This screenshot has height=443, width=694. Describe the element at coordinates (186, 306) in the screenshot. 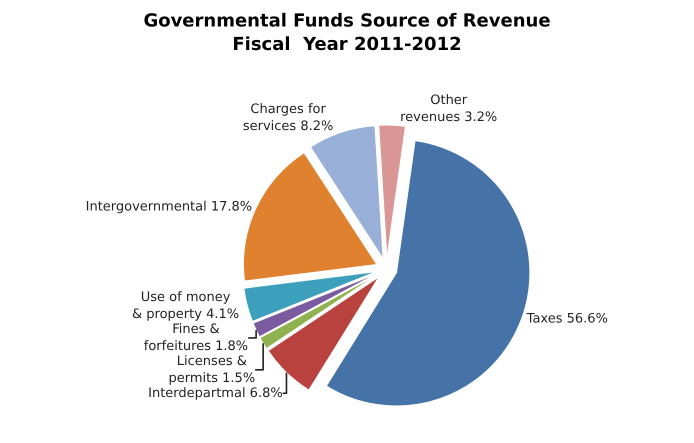

I see `slice-label: Use of money & property 4.1%` at that location.